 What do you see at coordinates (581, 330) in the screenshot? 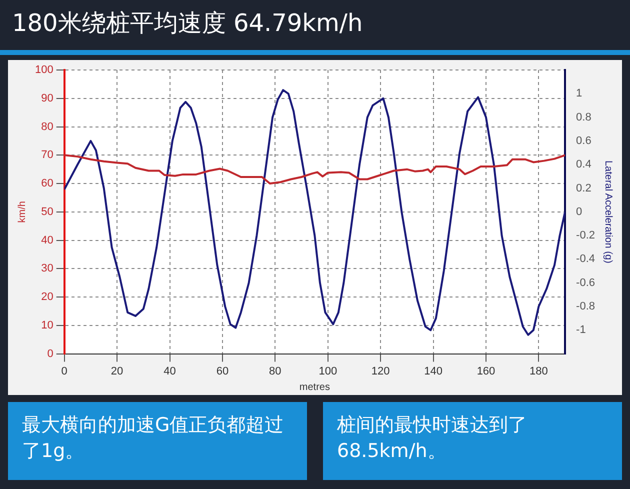
I see `y2-tick-label: -1` at bounding box center [581, 330].